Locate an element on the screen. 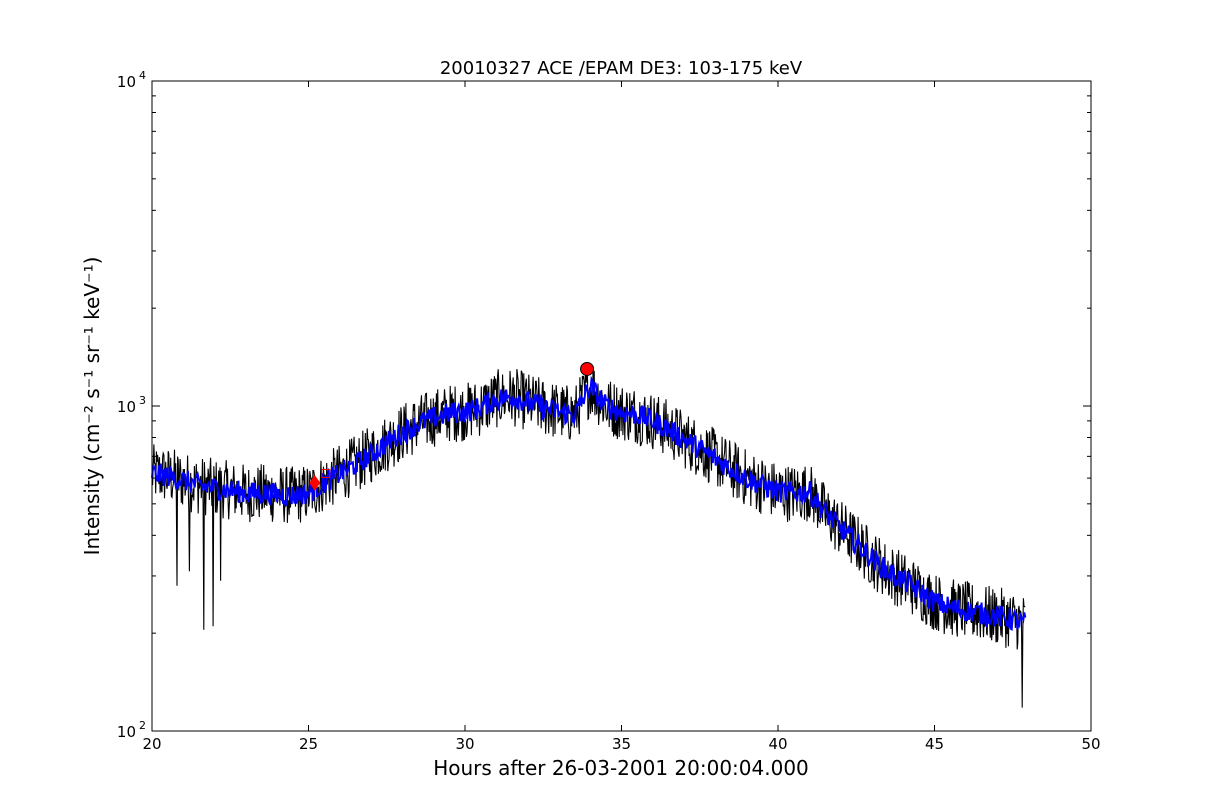  peak-marker-circle is located at coordinates (587, 368).